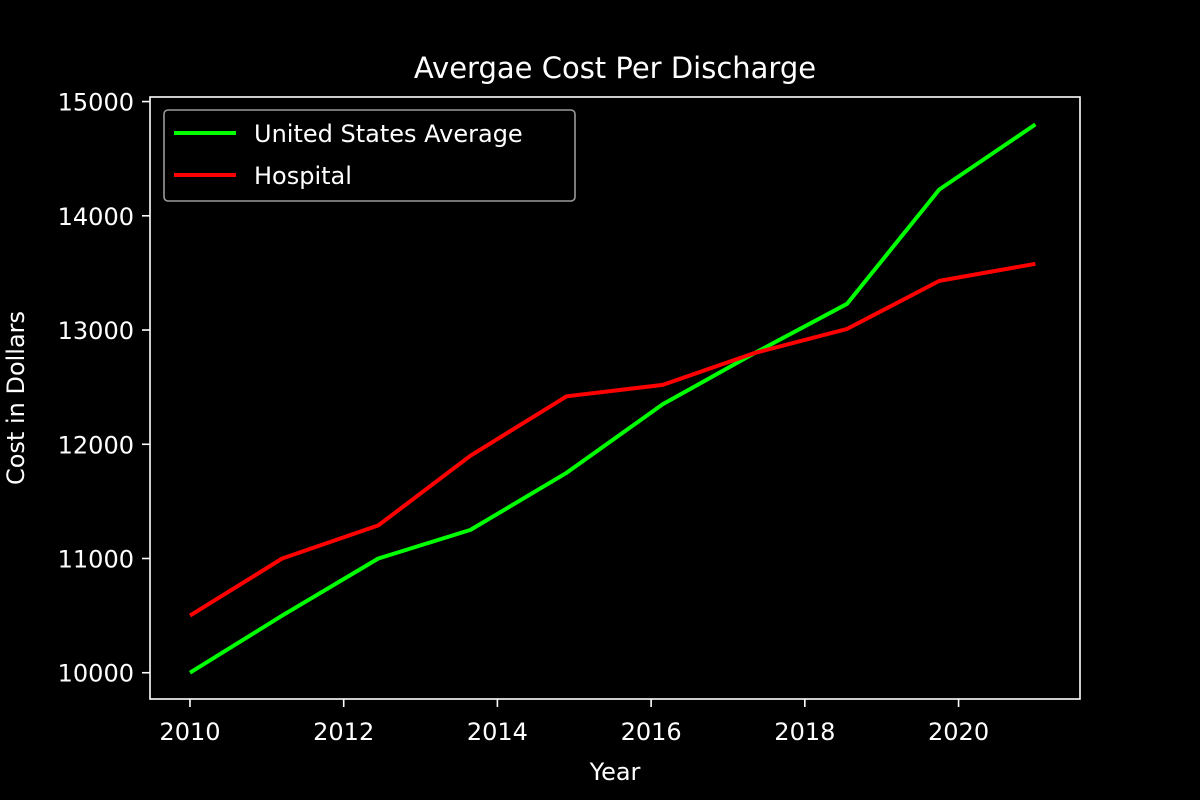 The height and width of the screenshot is (800, 1200). Describe the element at coordinates (96, 559) in the screenshot. I see `y-tick-label: 11000` at that location.